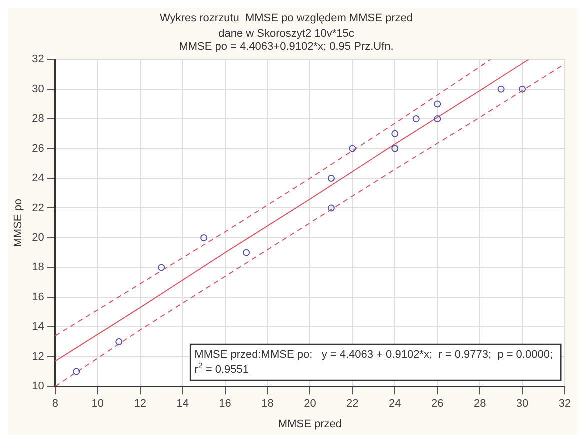 The width and height of the screenshot is (585, 443). Describe the element at coordinates (395, 404) in the screenshot. I see `x-tick-label: 24` at that location.